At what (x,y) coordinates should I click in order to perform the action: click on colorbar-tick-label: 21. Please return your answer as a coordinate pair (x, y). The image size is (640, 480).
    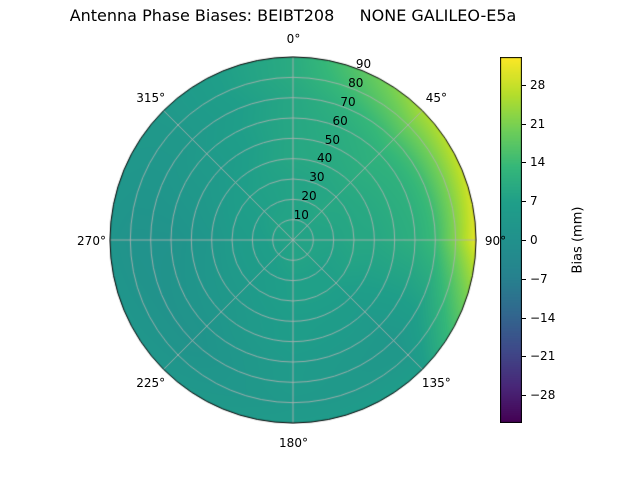
    Looking at the image, I should click on (538, 123).